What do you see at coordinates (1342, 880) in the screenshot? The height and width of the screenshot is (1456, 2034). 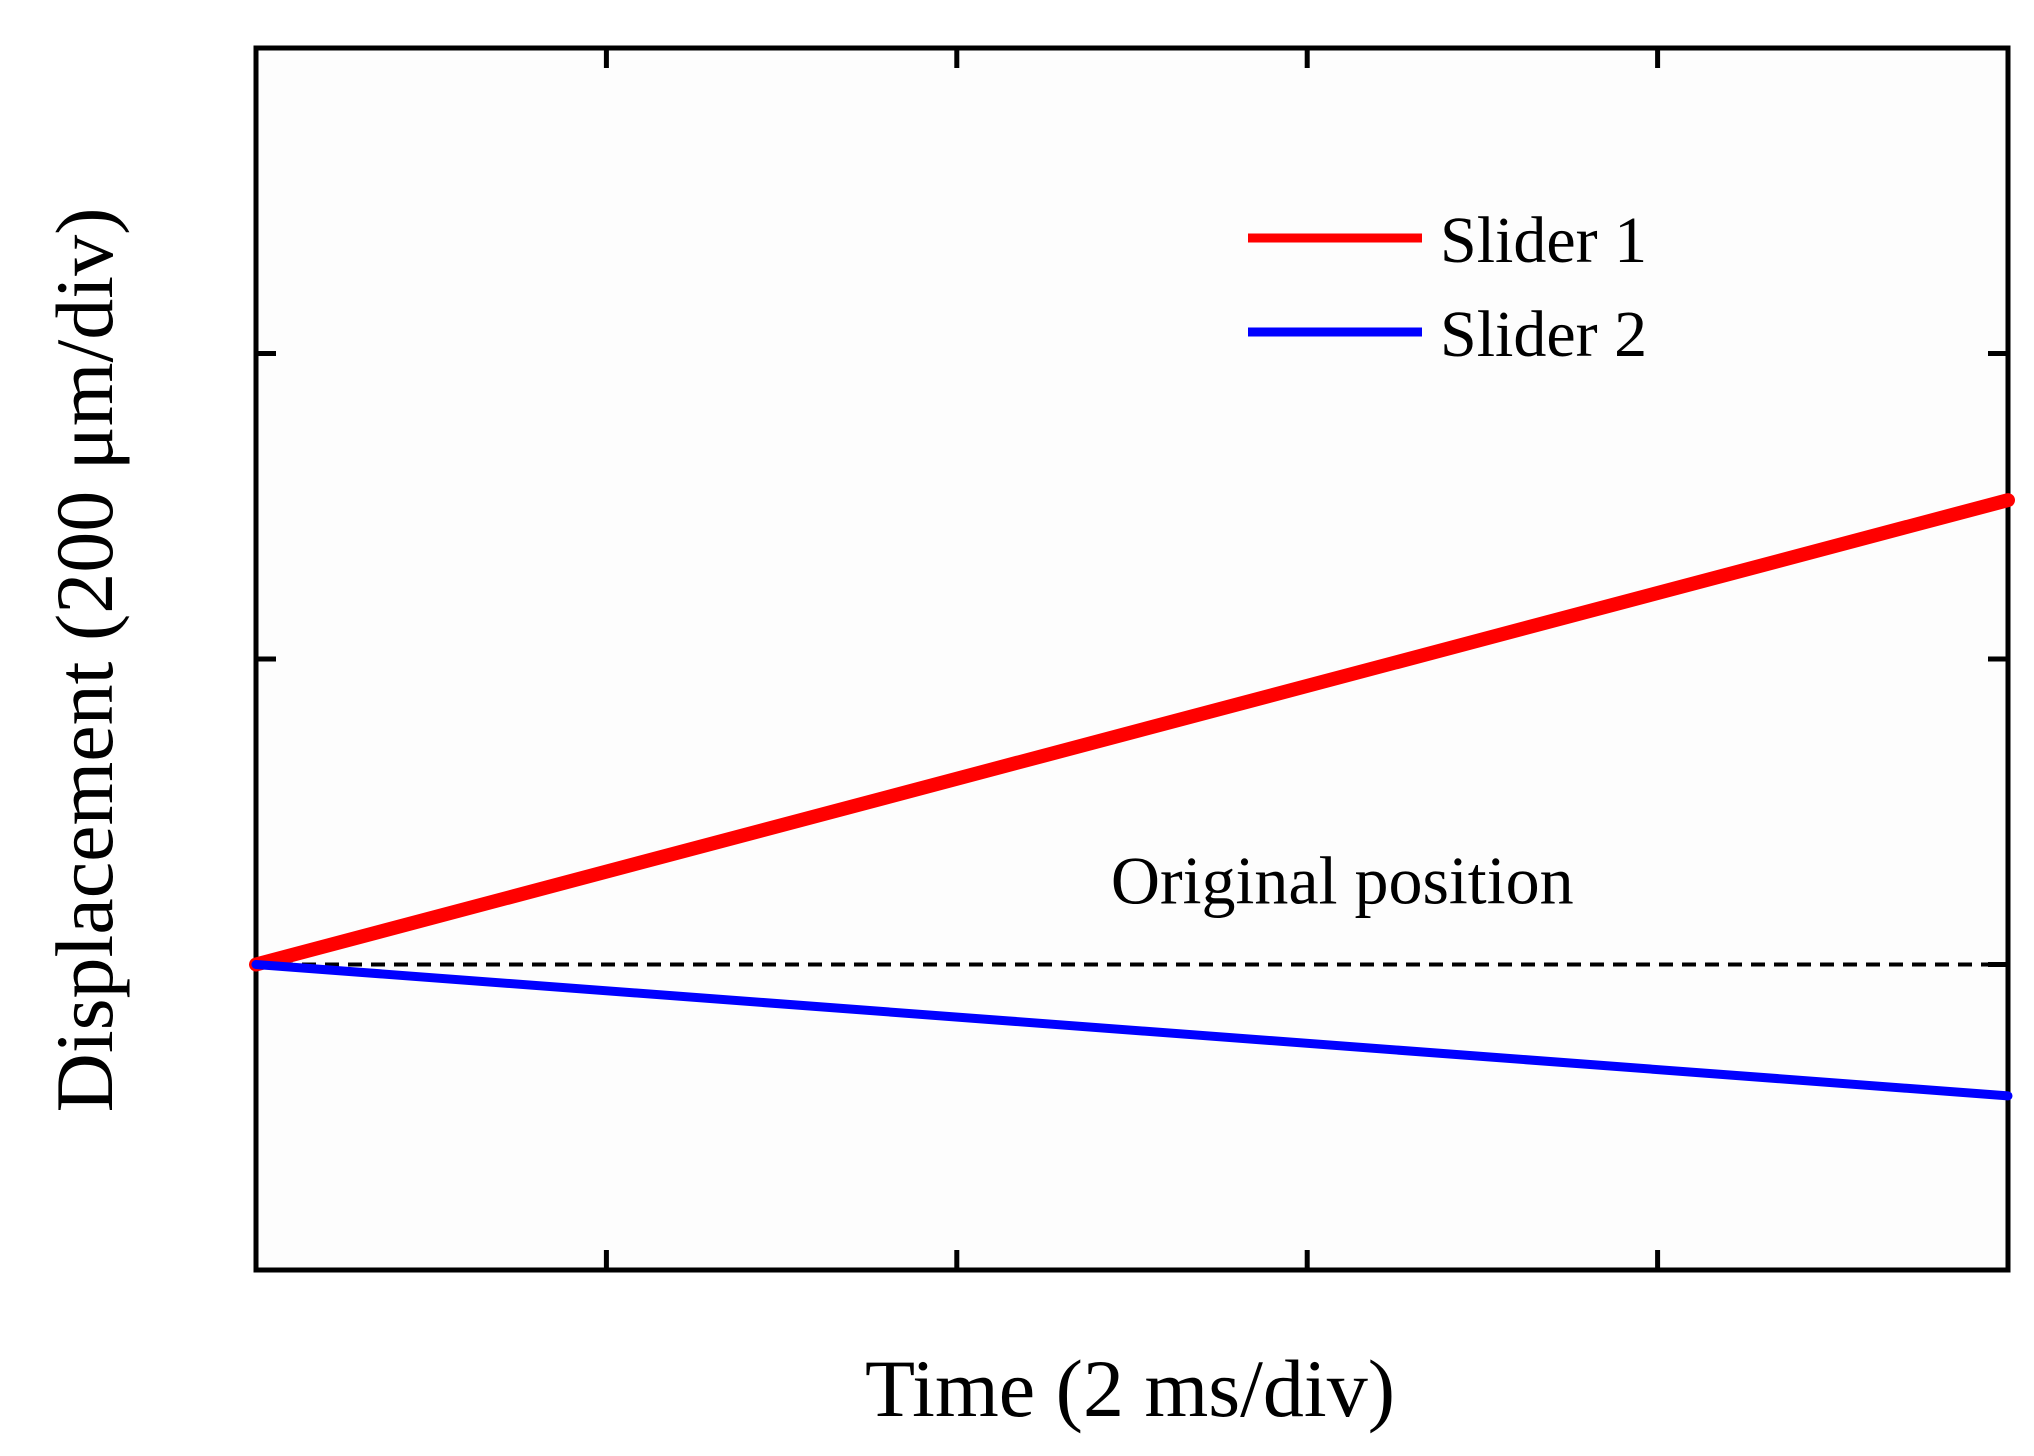 I see `original-position-label: Original position` at bounding box center [1342, 880].